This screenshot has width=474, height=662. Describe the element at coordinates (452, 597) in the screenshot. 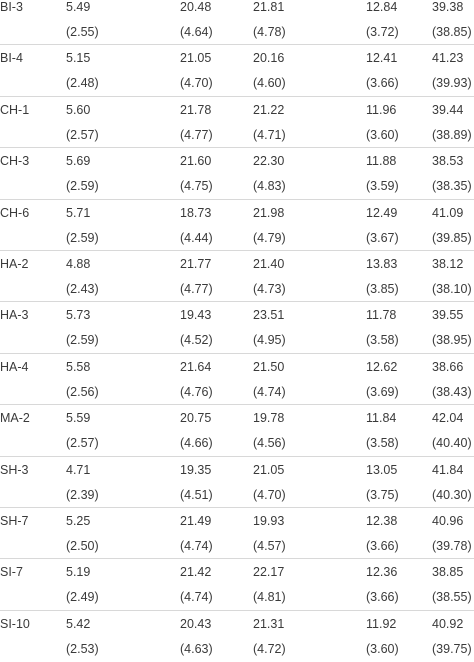

I see `se-cell: (38.55)` at that location.